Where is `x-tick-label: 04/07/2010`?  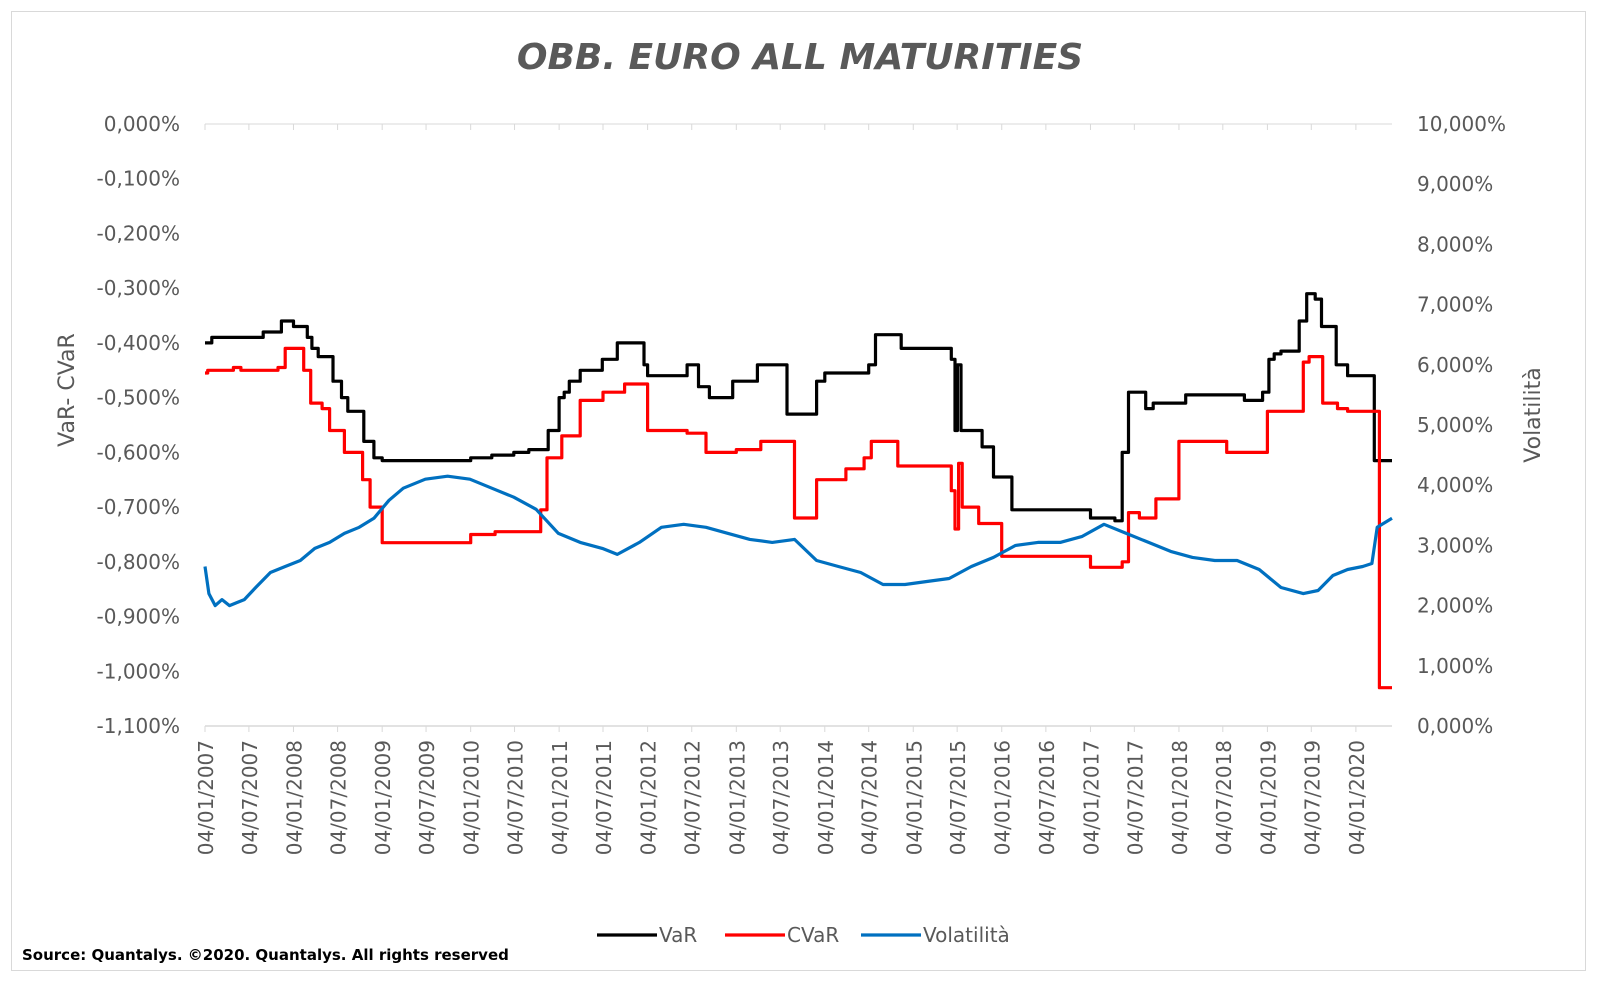 x-tick-label: 04/07/2010 is located at coordinates (516, 797).